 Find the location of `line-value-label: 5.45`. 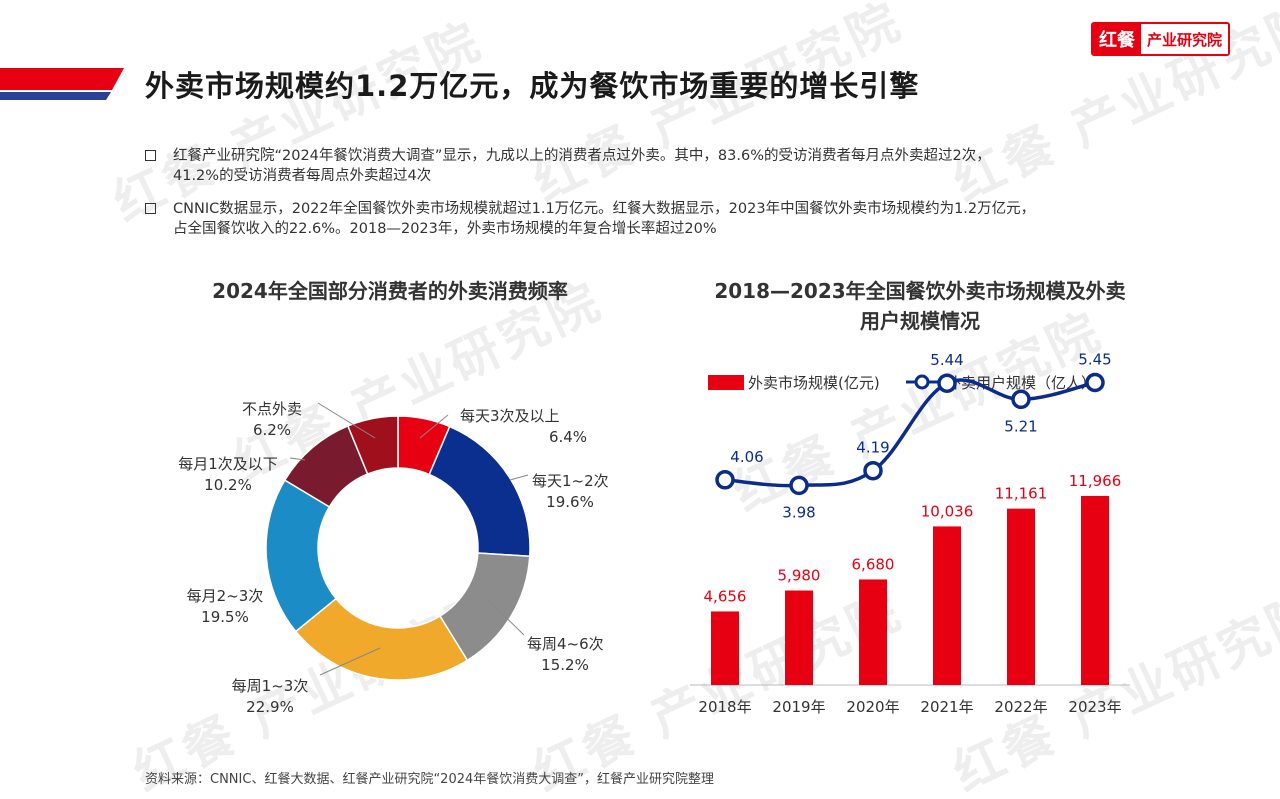

line-value-label: 5.45 is located at coordinates (1094, 360).